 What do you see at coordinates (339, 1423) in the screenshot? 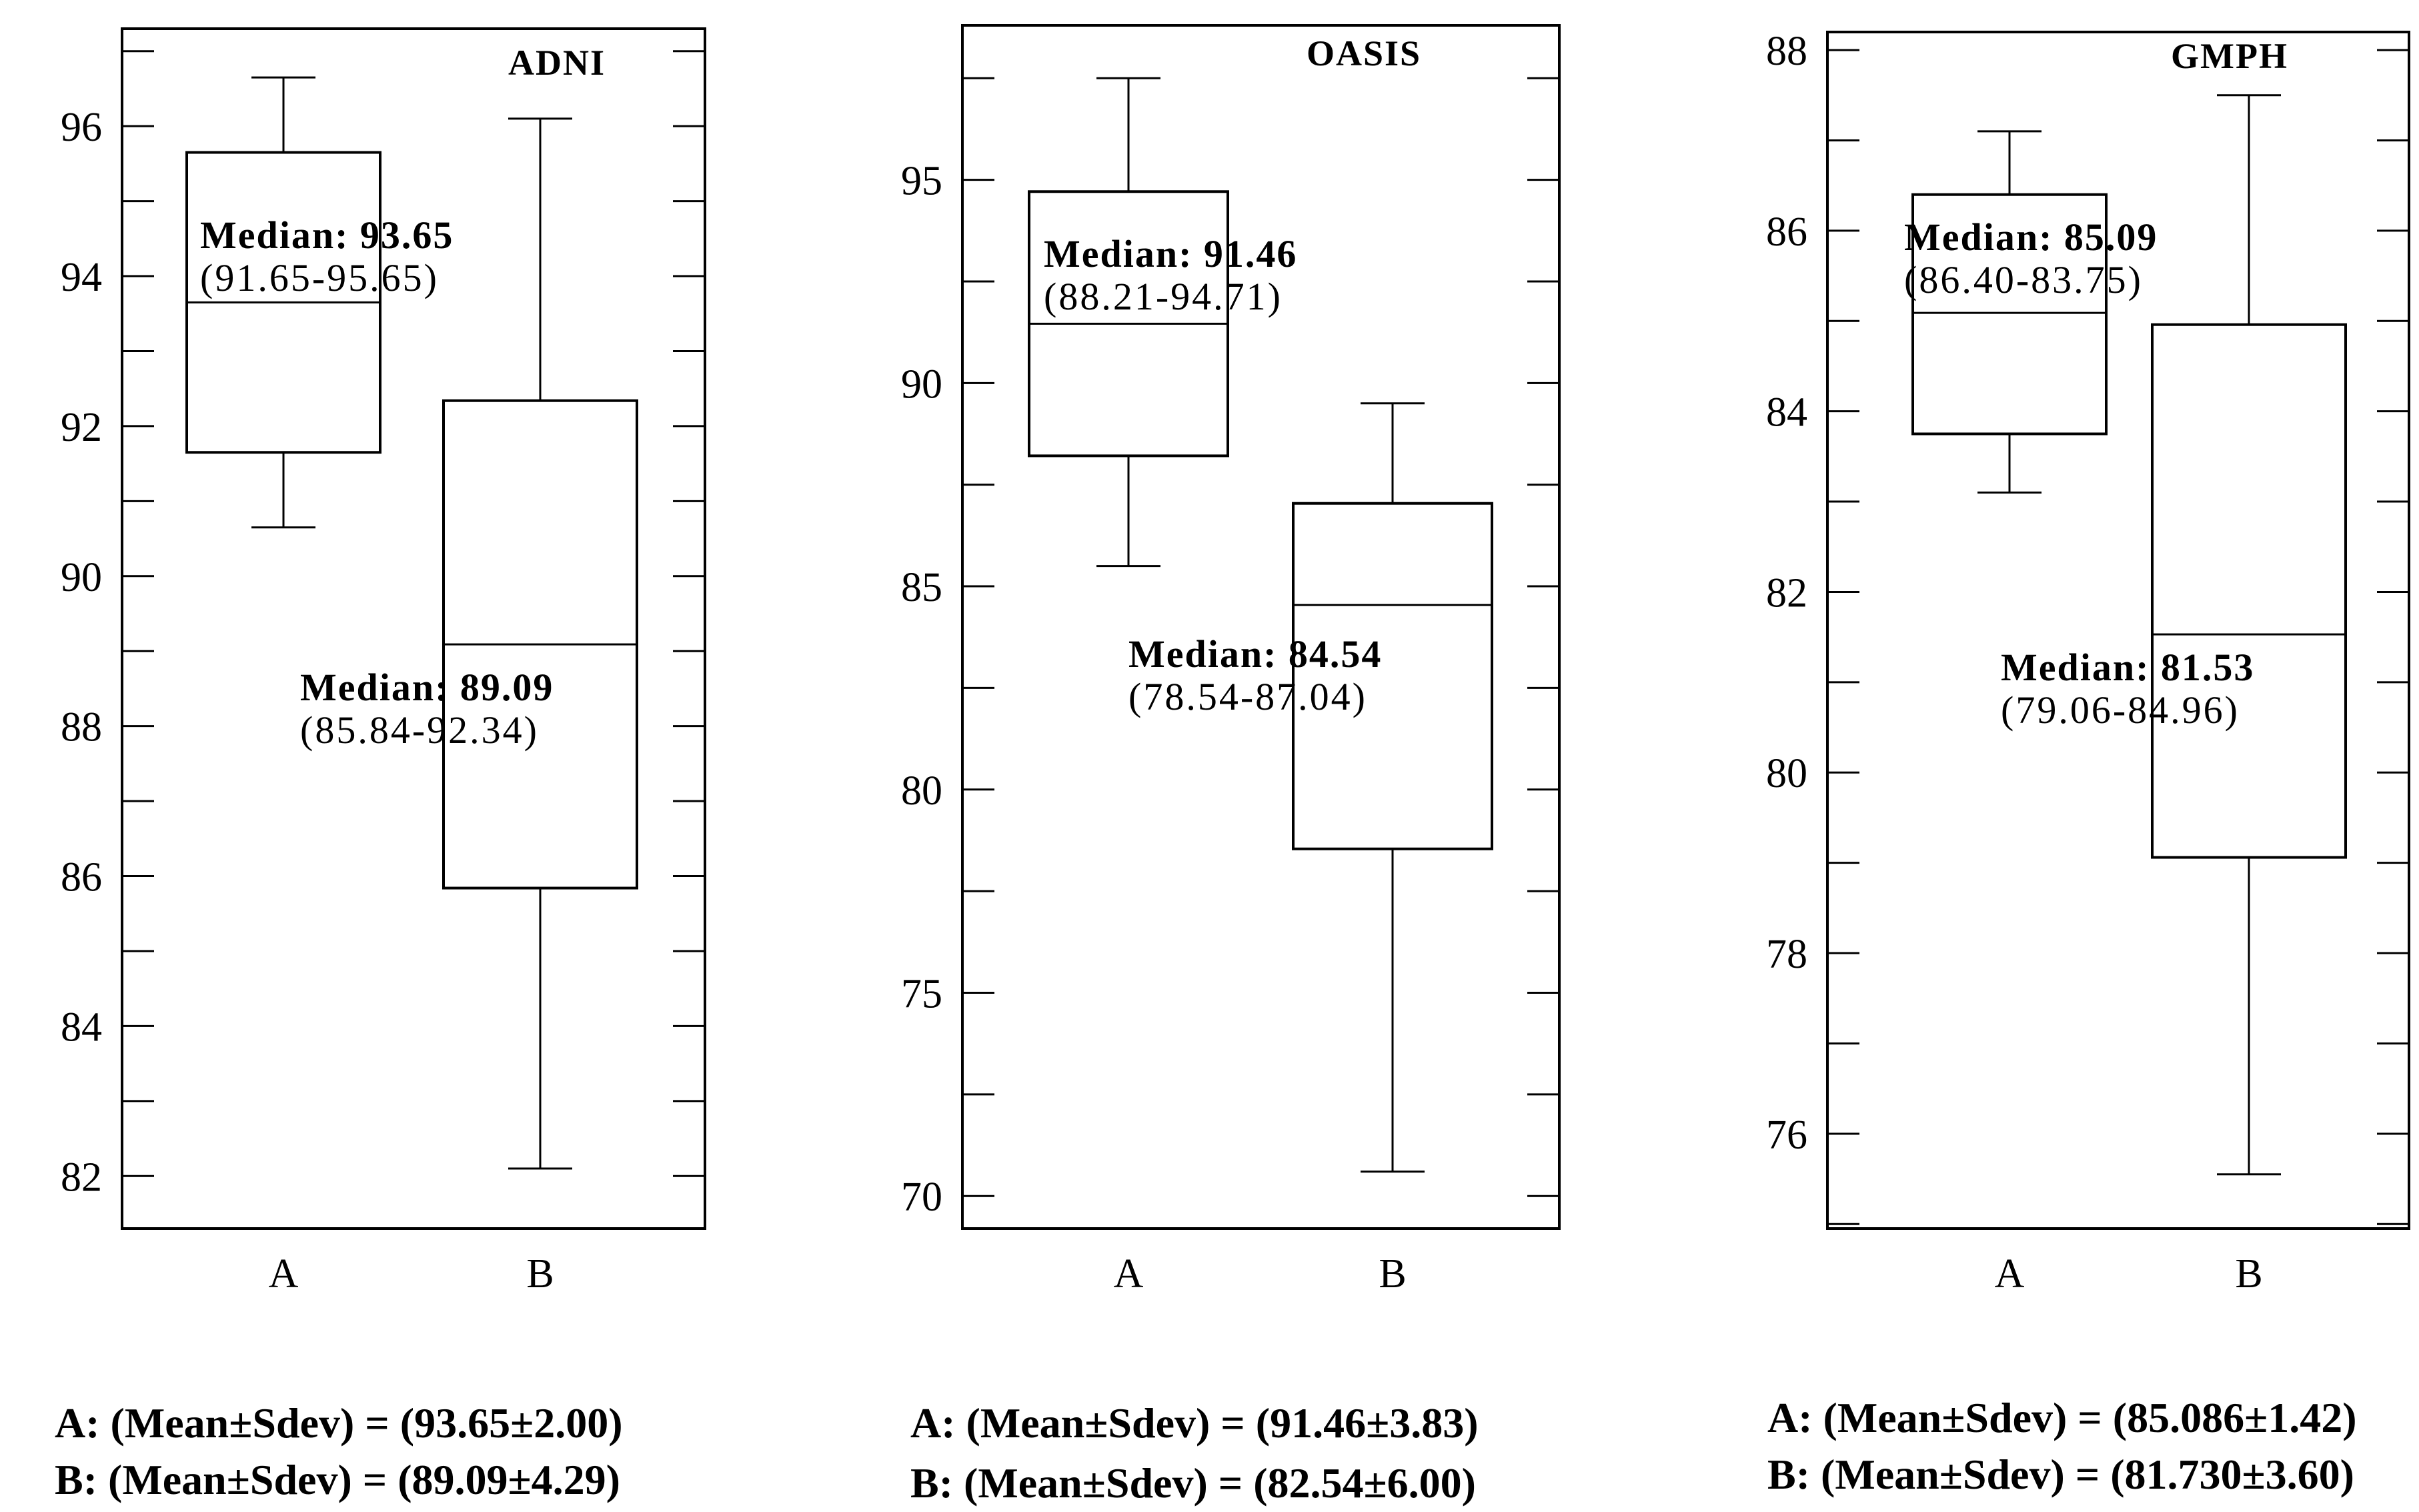
I see `mean-sdev-summary: A: (Mean±Sdev) = (93.65±2.00)` at bounding box center [339, 1423].